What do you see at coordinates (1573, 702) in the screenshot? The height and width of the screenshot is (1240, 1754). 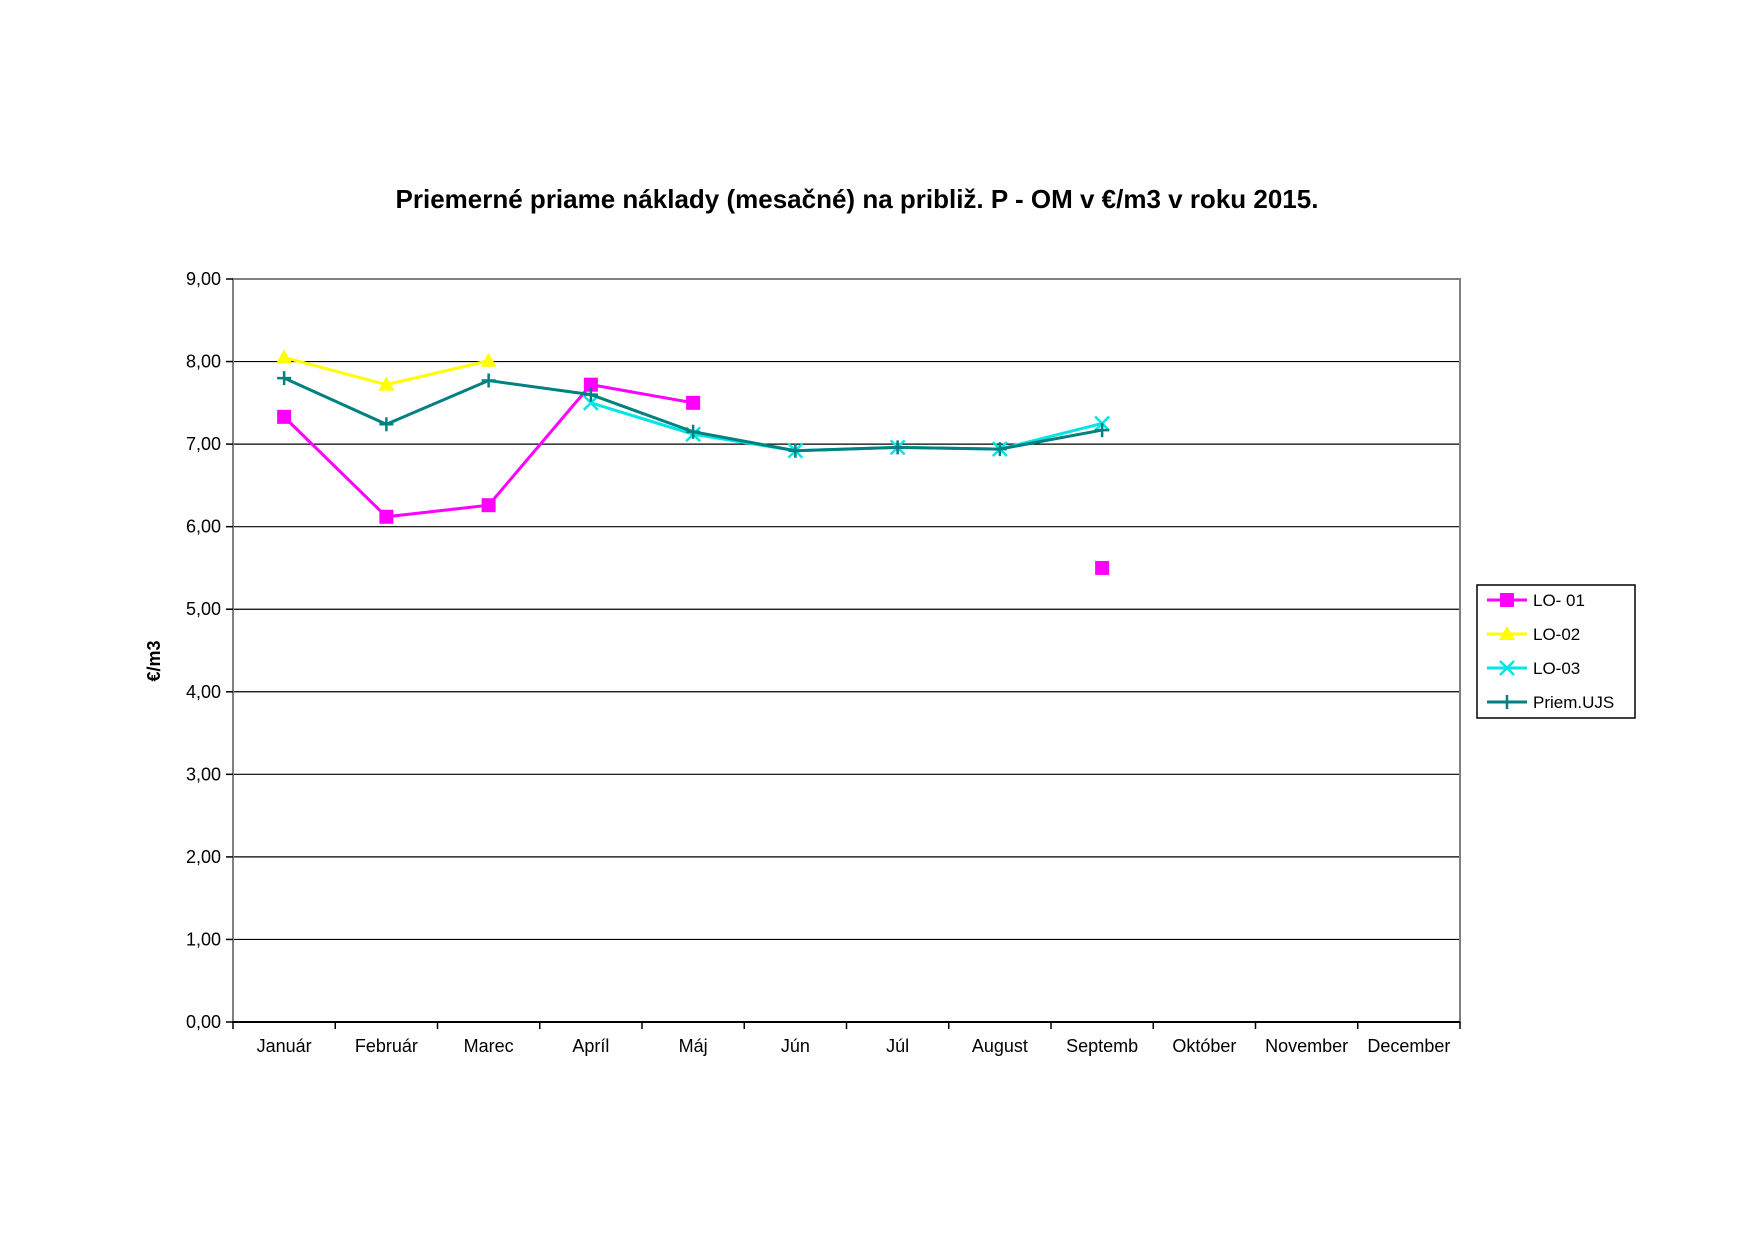 I see `legend-label: Priem.UJS` at bounding box center [1573, 702].